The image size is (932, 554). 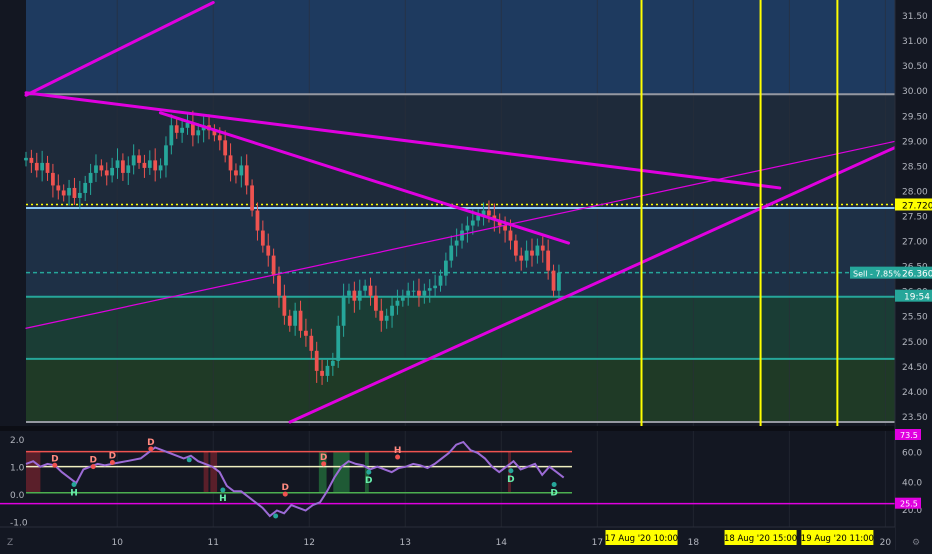 What do you see at coordinates (913, 295) in the screenshot?
I see `timer-label-bg` at bounding box center [913, 295].